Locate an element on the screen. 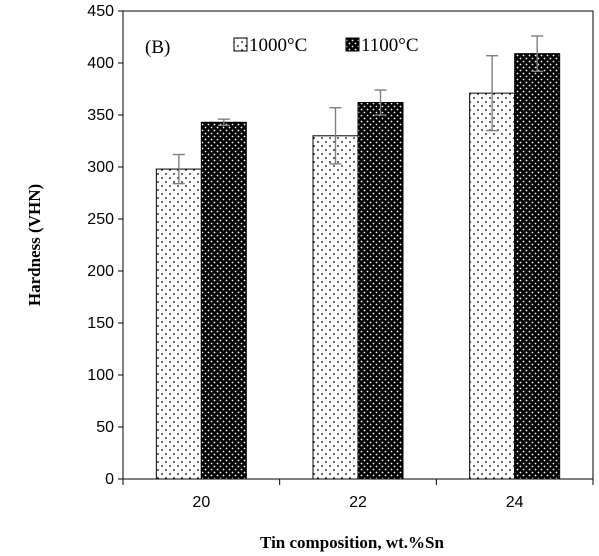 This screenshot has height=556, width=599. y-tick-label: 300 is located at coordinates (100, 167).